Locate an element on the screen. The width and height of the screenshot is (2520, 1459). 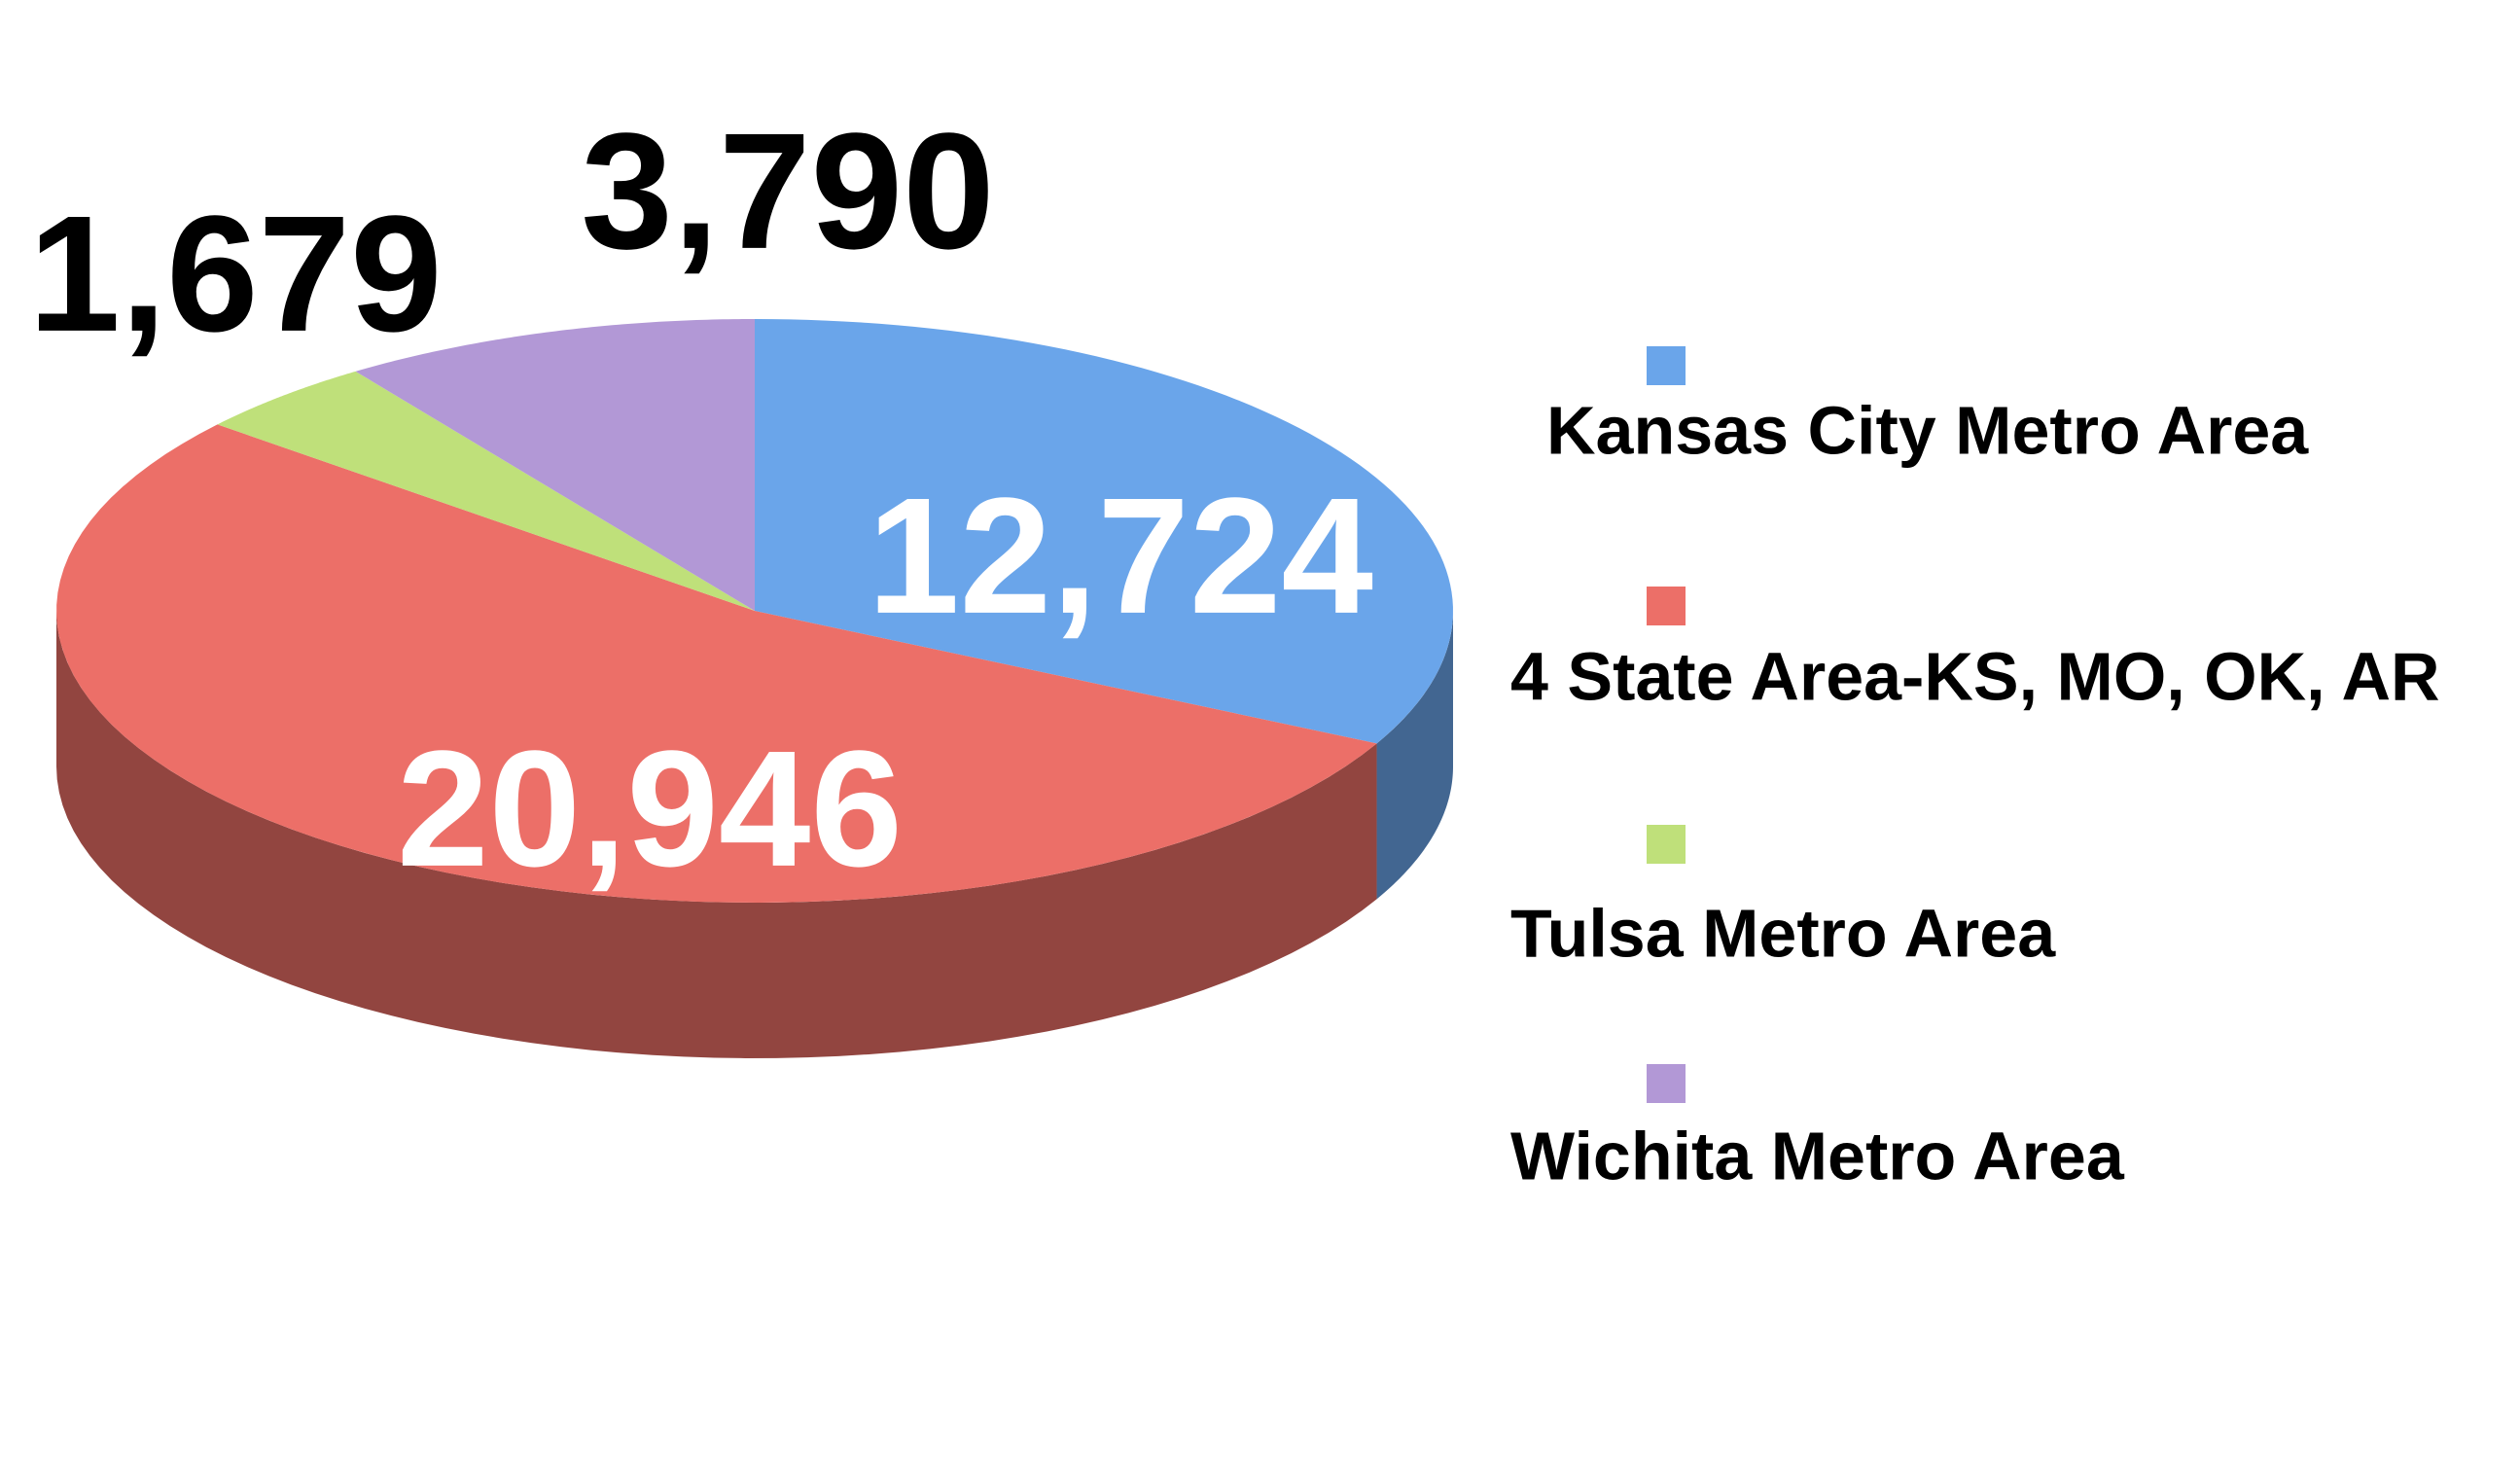
legend-label: Wichita Metro Area is located at coordinates (1817, 1155).